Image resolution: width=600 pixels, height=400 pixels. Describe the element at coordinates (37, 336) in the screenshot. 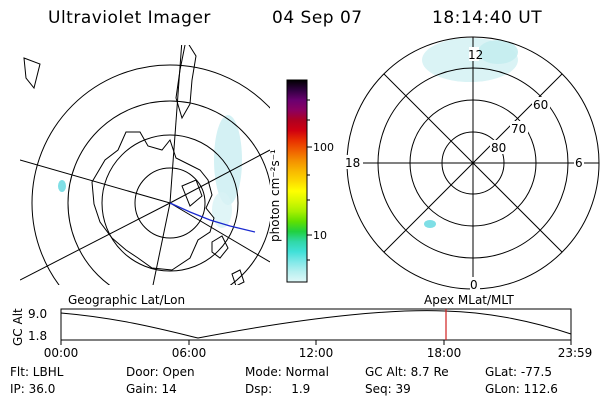

I see `orbit-y-tick: 1.8` at that location.